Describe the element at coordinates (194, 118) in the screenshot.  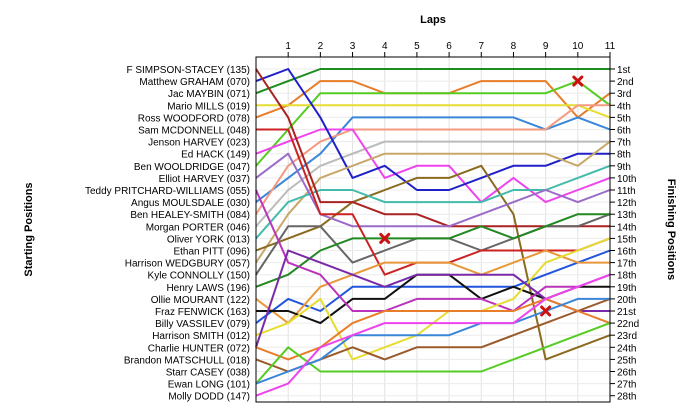
I see `starting-position-label: Ross WOODFORD (078)` at that location.